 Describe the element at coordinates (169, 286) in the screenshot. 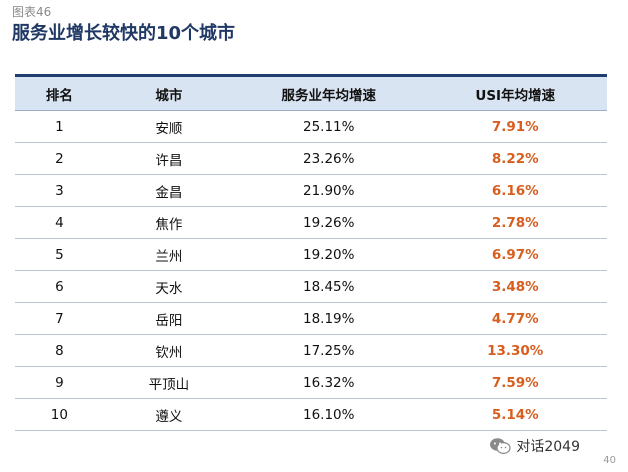

I see `city-cell: 天水` at that location.